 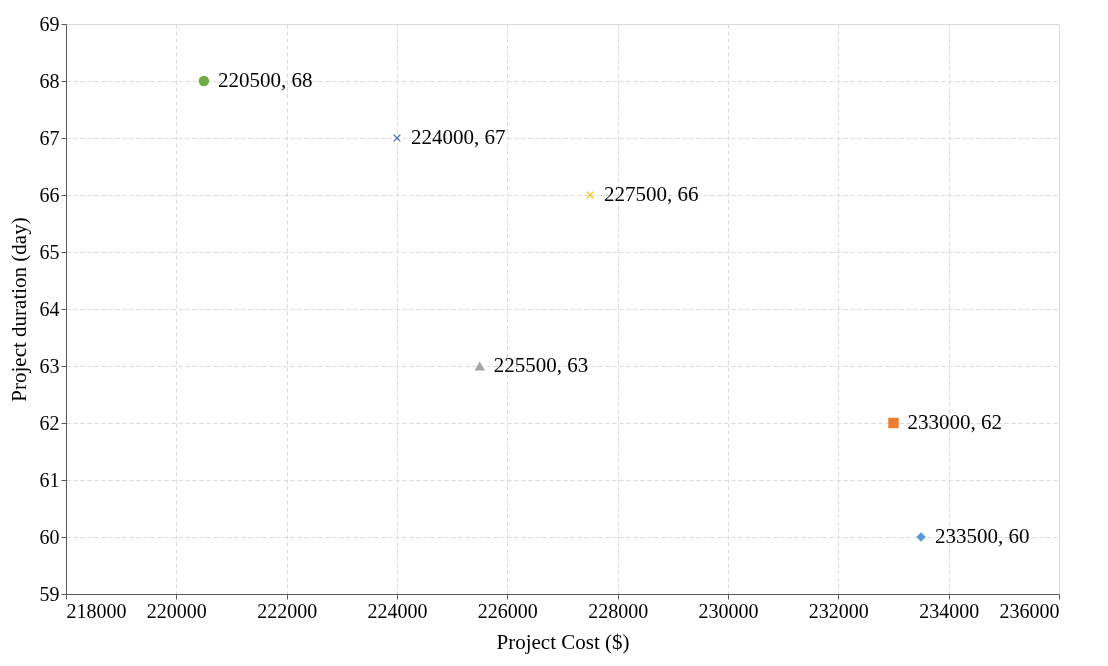 I want to click on x-tick-label: 228000, so click(x=618, y=610).